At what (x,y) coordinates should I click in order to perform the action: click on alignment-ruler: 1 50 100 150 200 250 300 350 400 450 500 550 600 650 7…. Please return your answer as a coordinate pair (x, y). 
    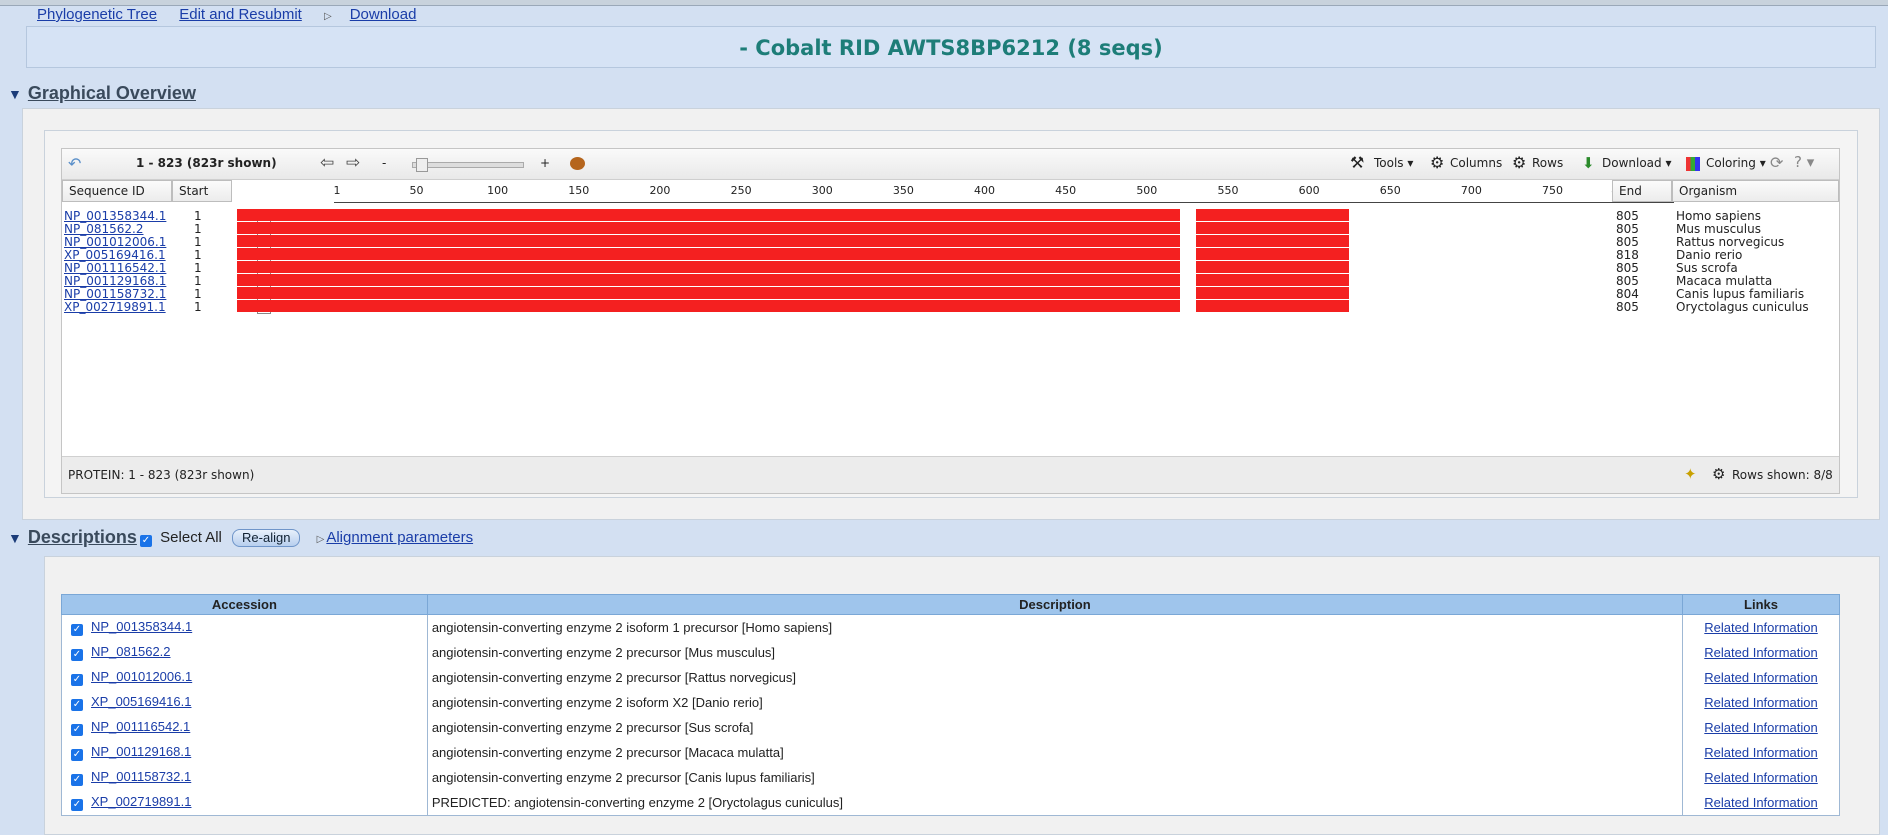
    Looking at the image, I should click on (1008, 191).